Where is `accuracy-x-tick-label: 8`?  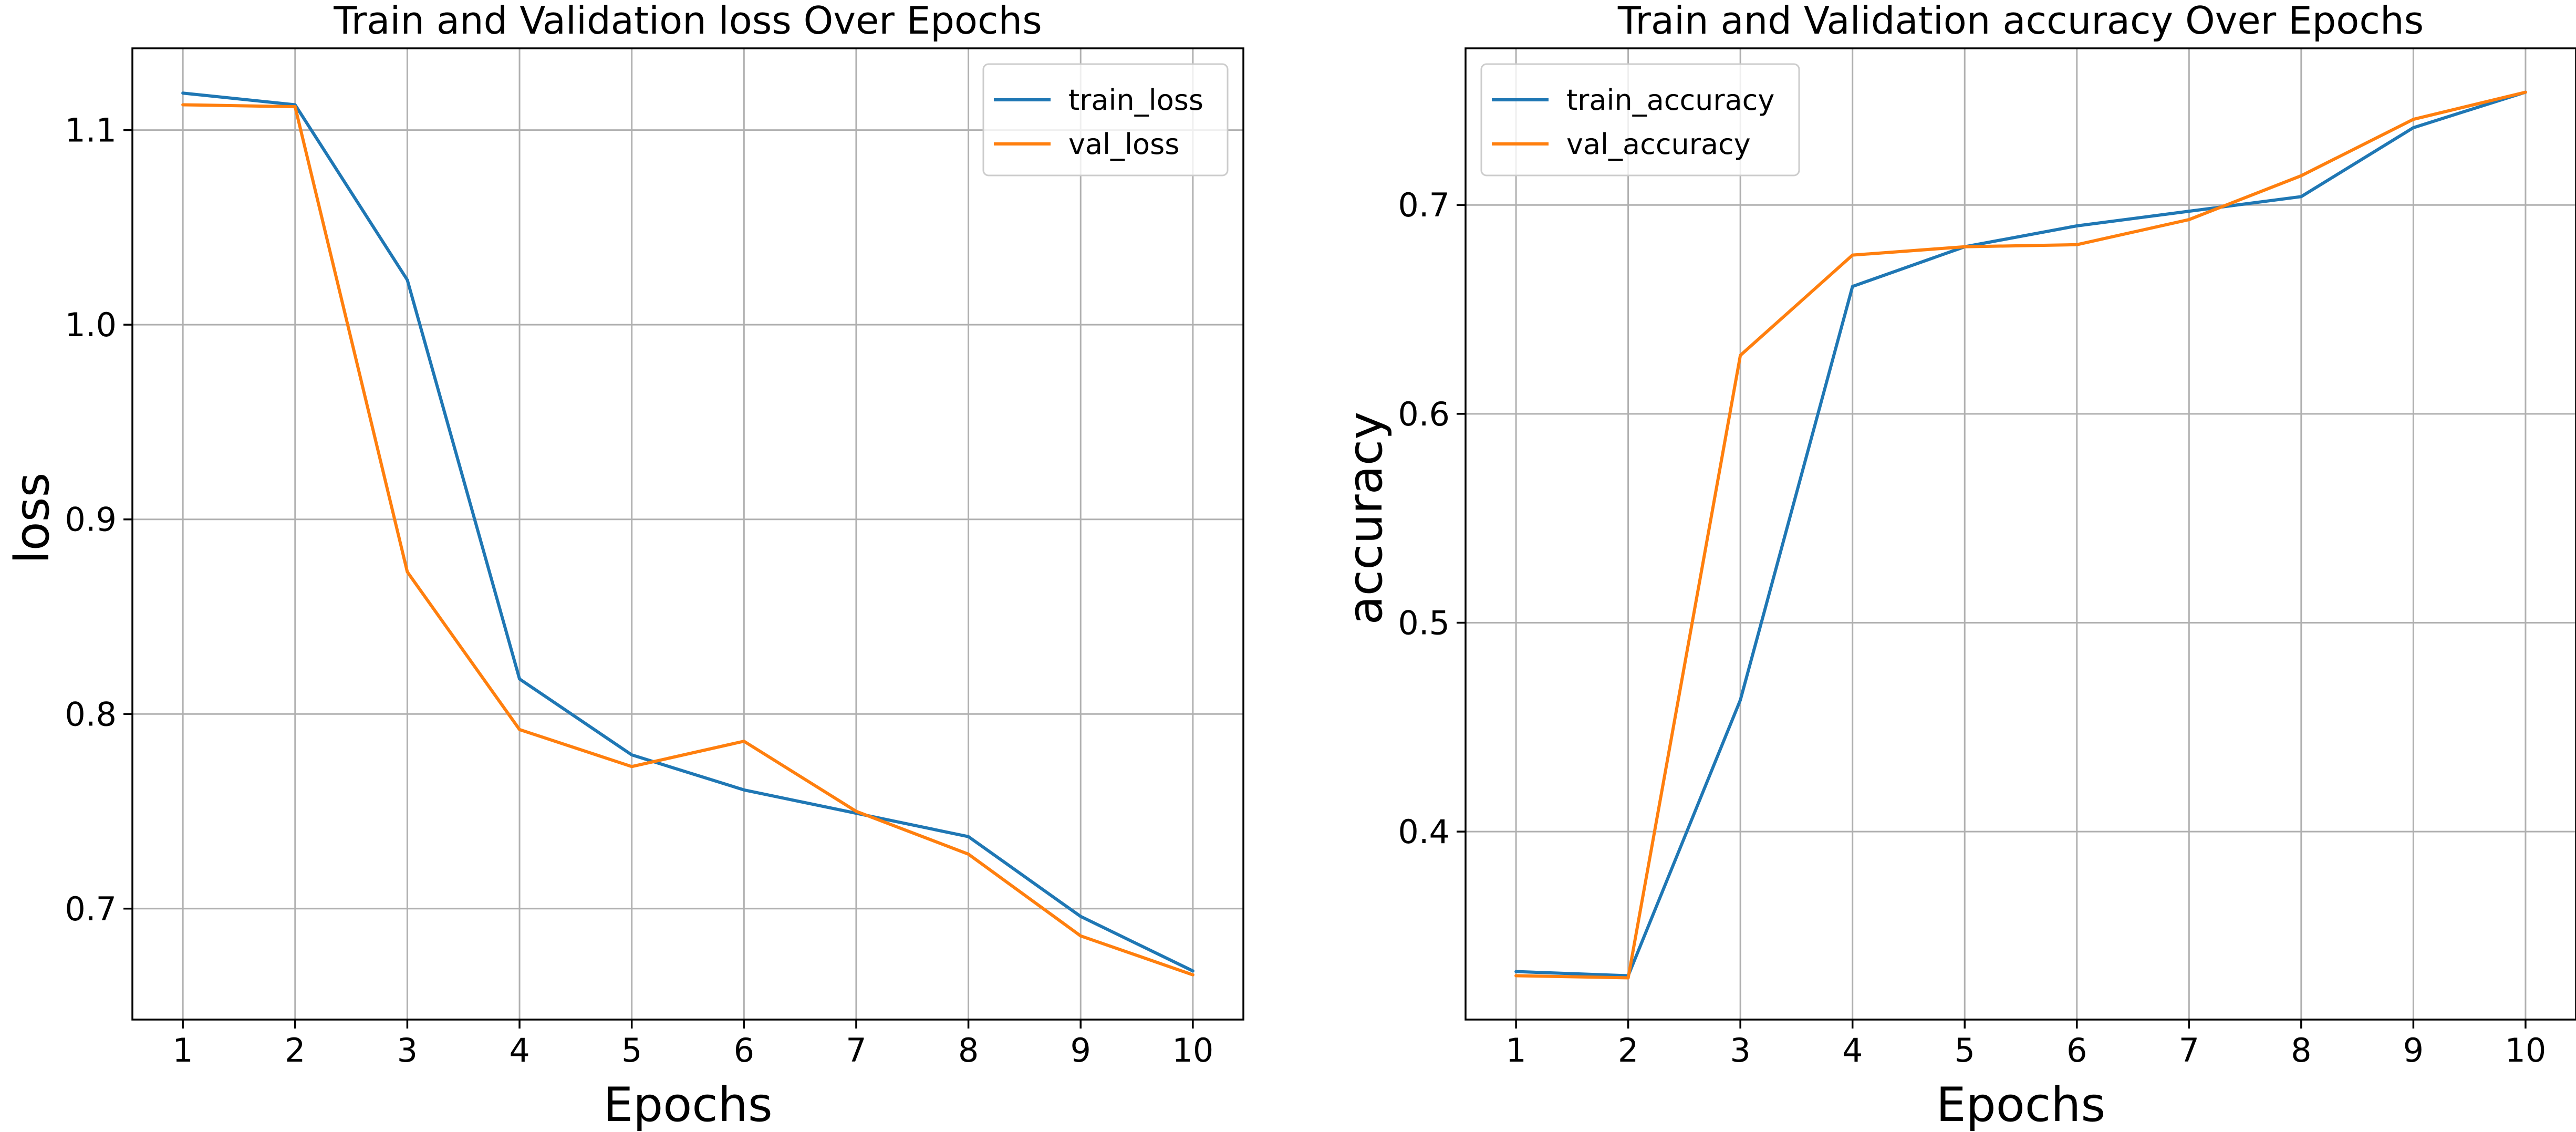
accuracy-x-tick-label: 8 is located at coordinates (2301, 1050).